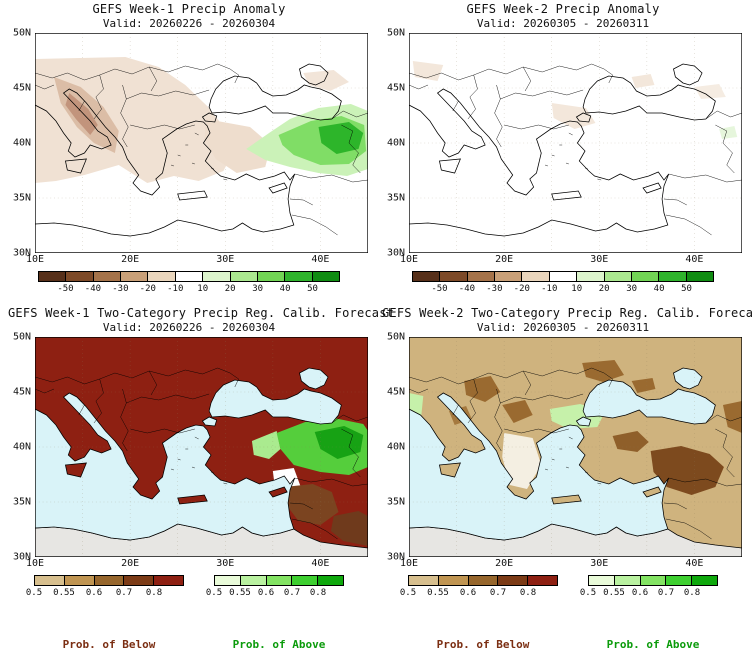 The image size is (752, 662). What do you see at coordinates (189, 9) in the screenshot?
I see `page-title: GEFS Week-1 Precip Anomaly` at bounding box center [189, 9].